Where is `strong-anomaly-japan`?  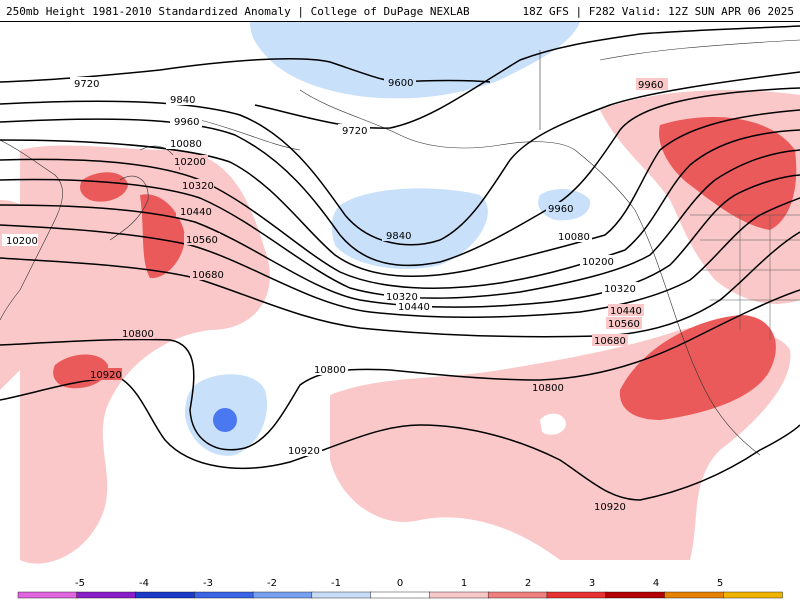 strong-anomaly-japan is located at coordinates (162, 236).